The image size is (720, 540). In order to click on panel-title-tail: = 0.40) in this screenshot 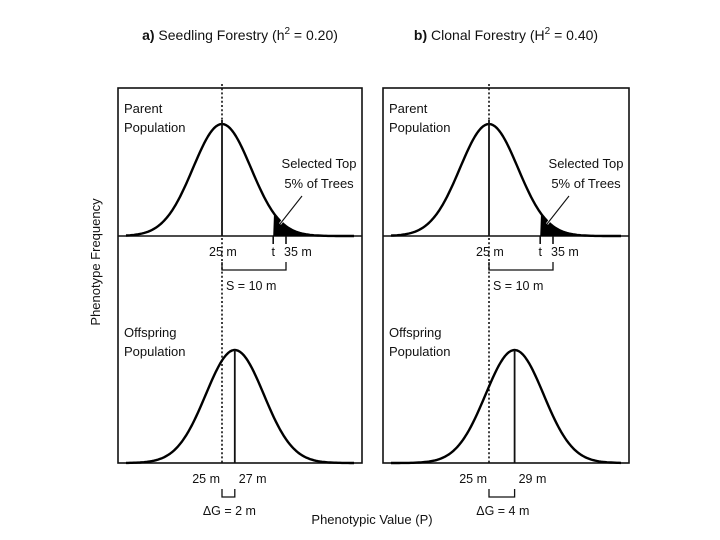, I will do `click(574, 35)`.